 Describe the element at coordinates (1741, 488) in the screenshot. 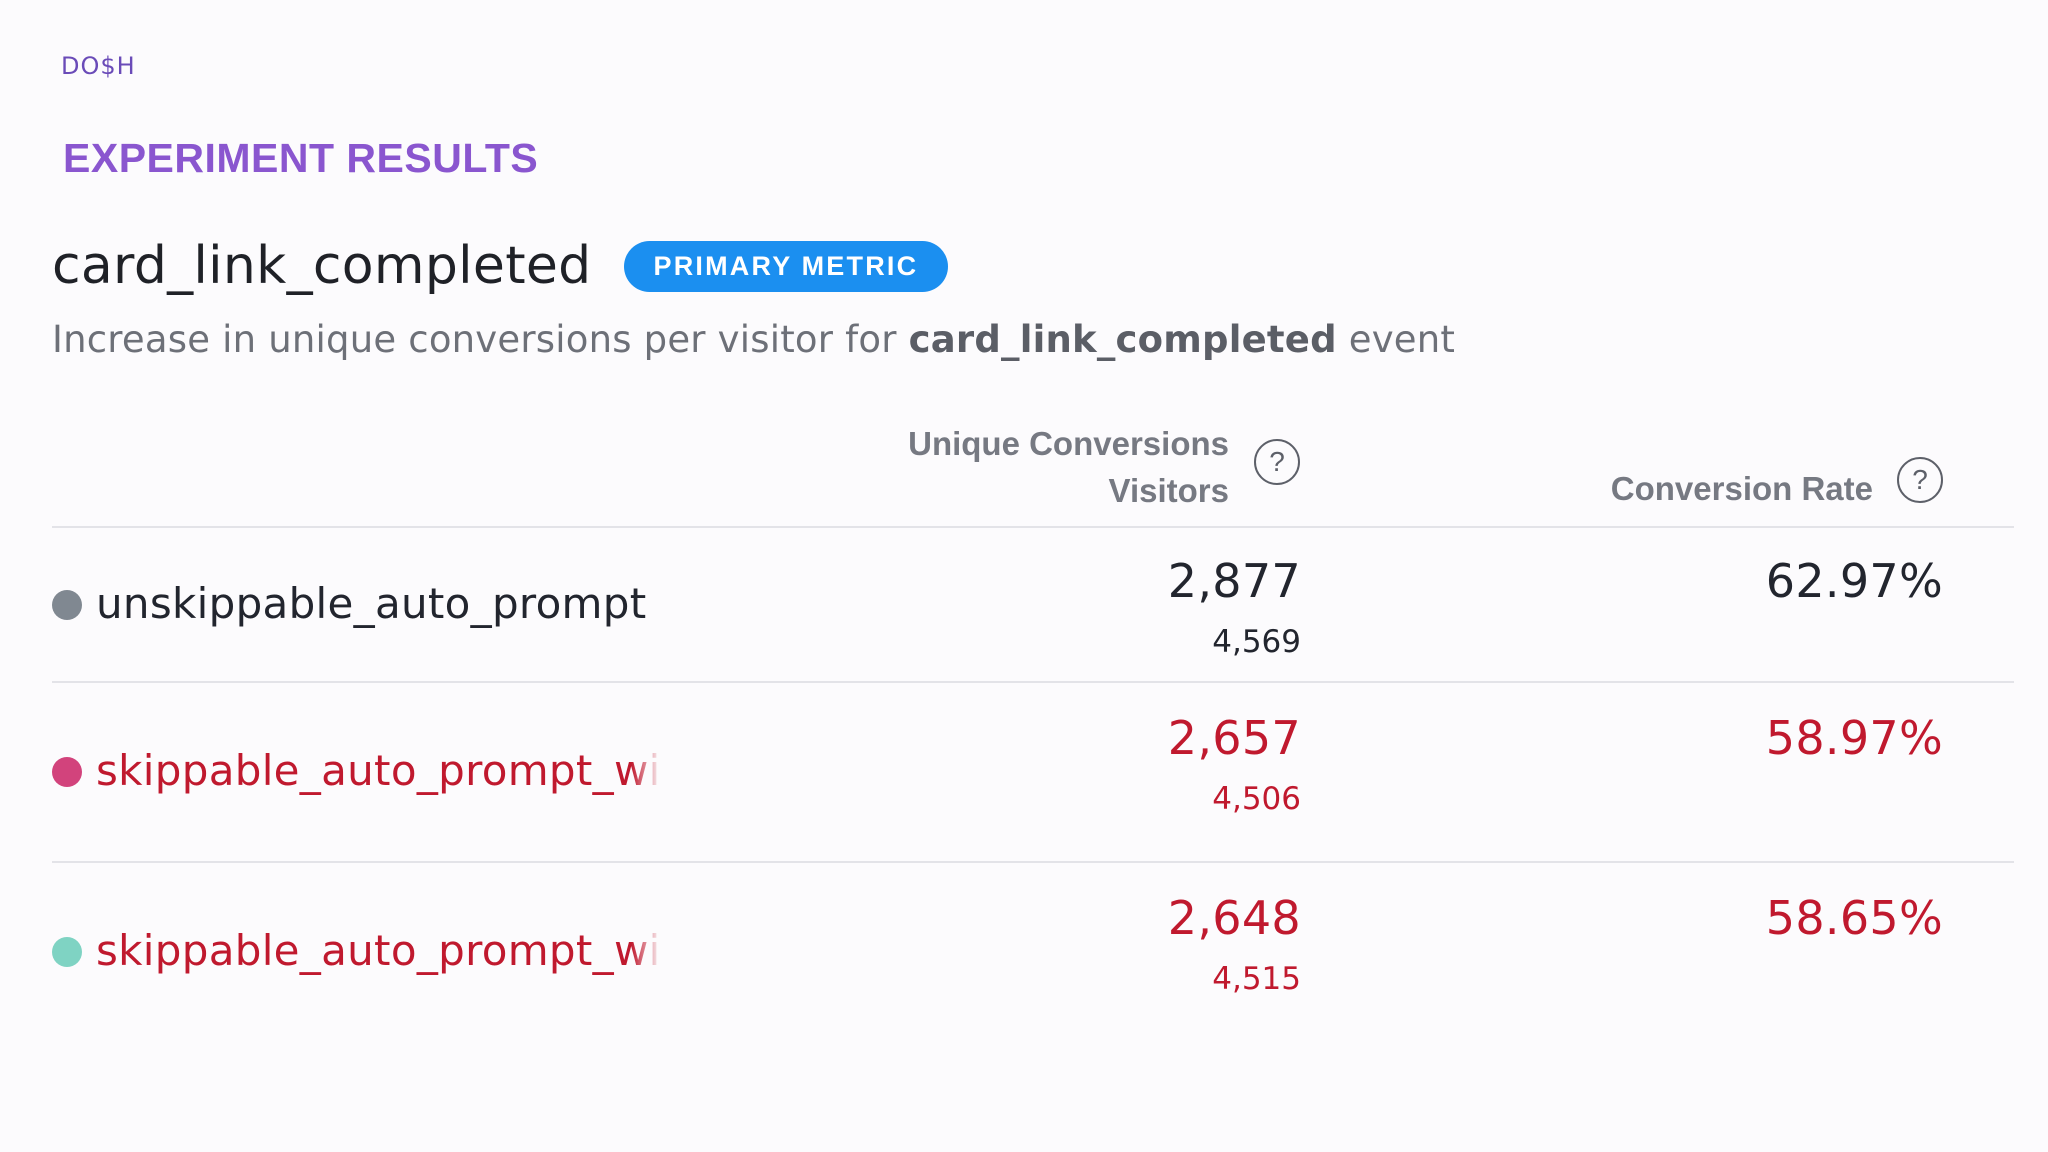

I see `rate-column-header: Conversion Rate` at that location.